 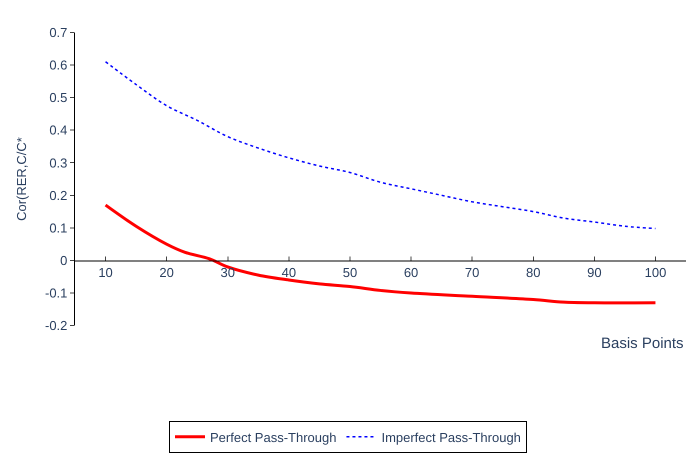 What do you see at coordinates (58, 65) in the screenshot?
I see `y-tick-label: 0.6` at bounding box center [58, 65].